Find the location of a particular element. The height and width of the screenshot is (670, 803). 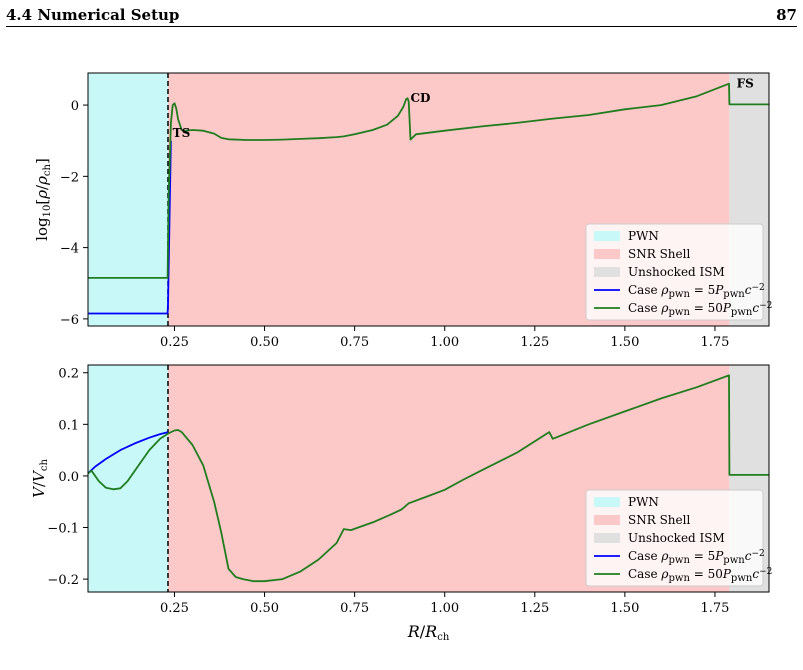

y-axis-label-group: log10[ρ/ρch] is located at coordinates (43, 199).